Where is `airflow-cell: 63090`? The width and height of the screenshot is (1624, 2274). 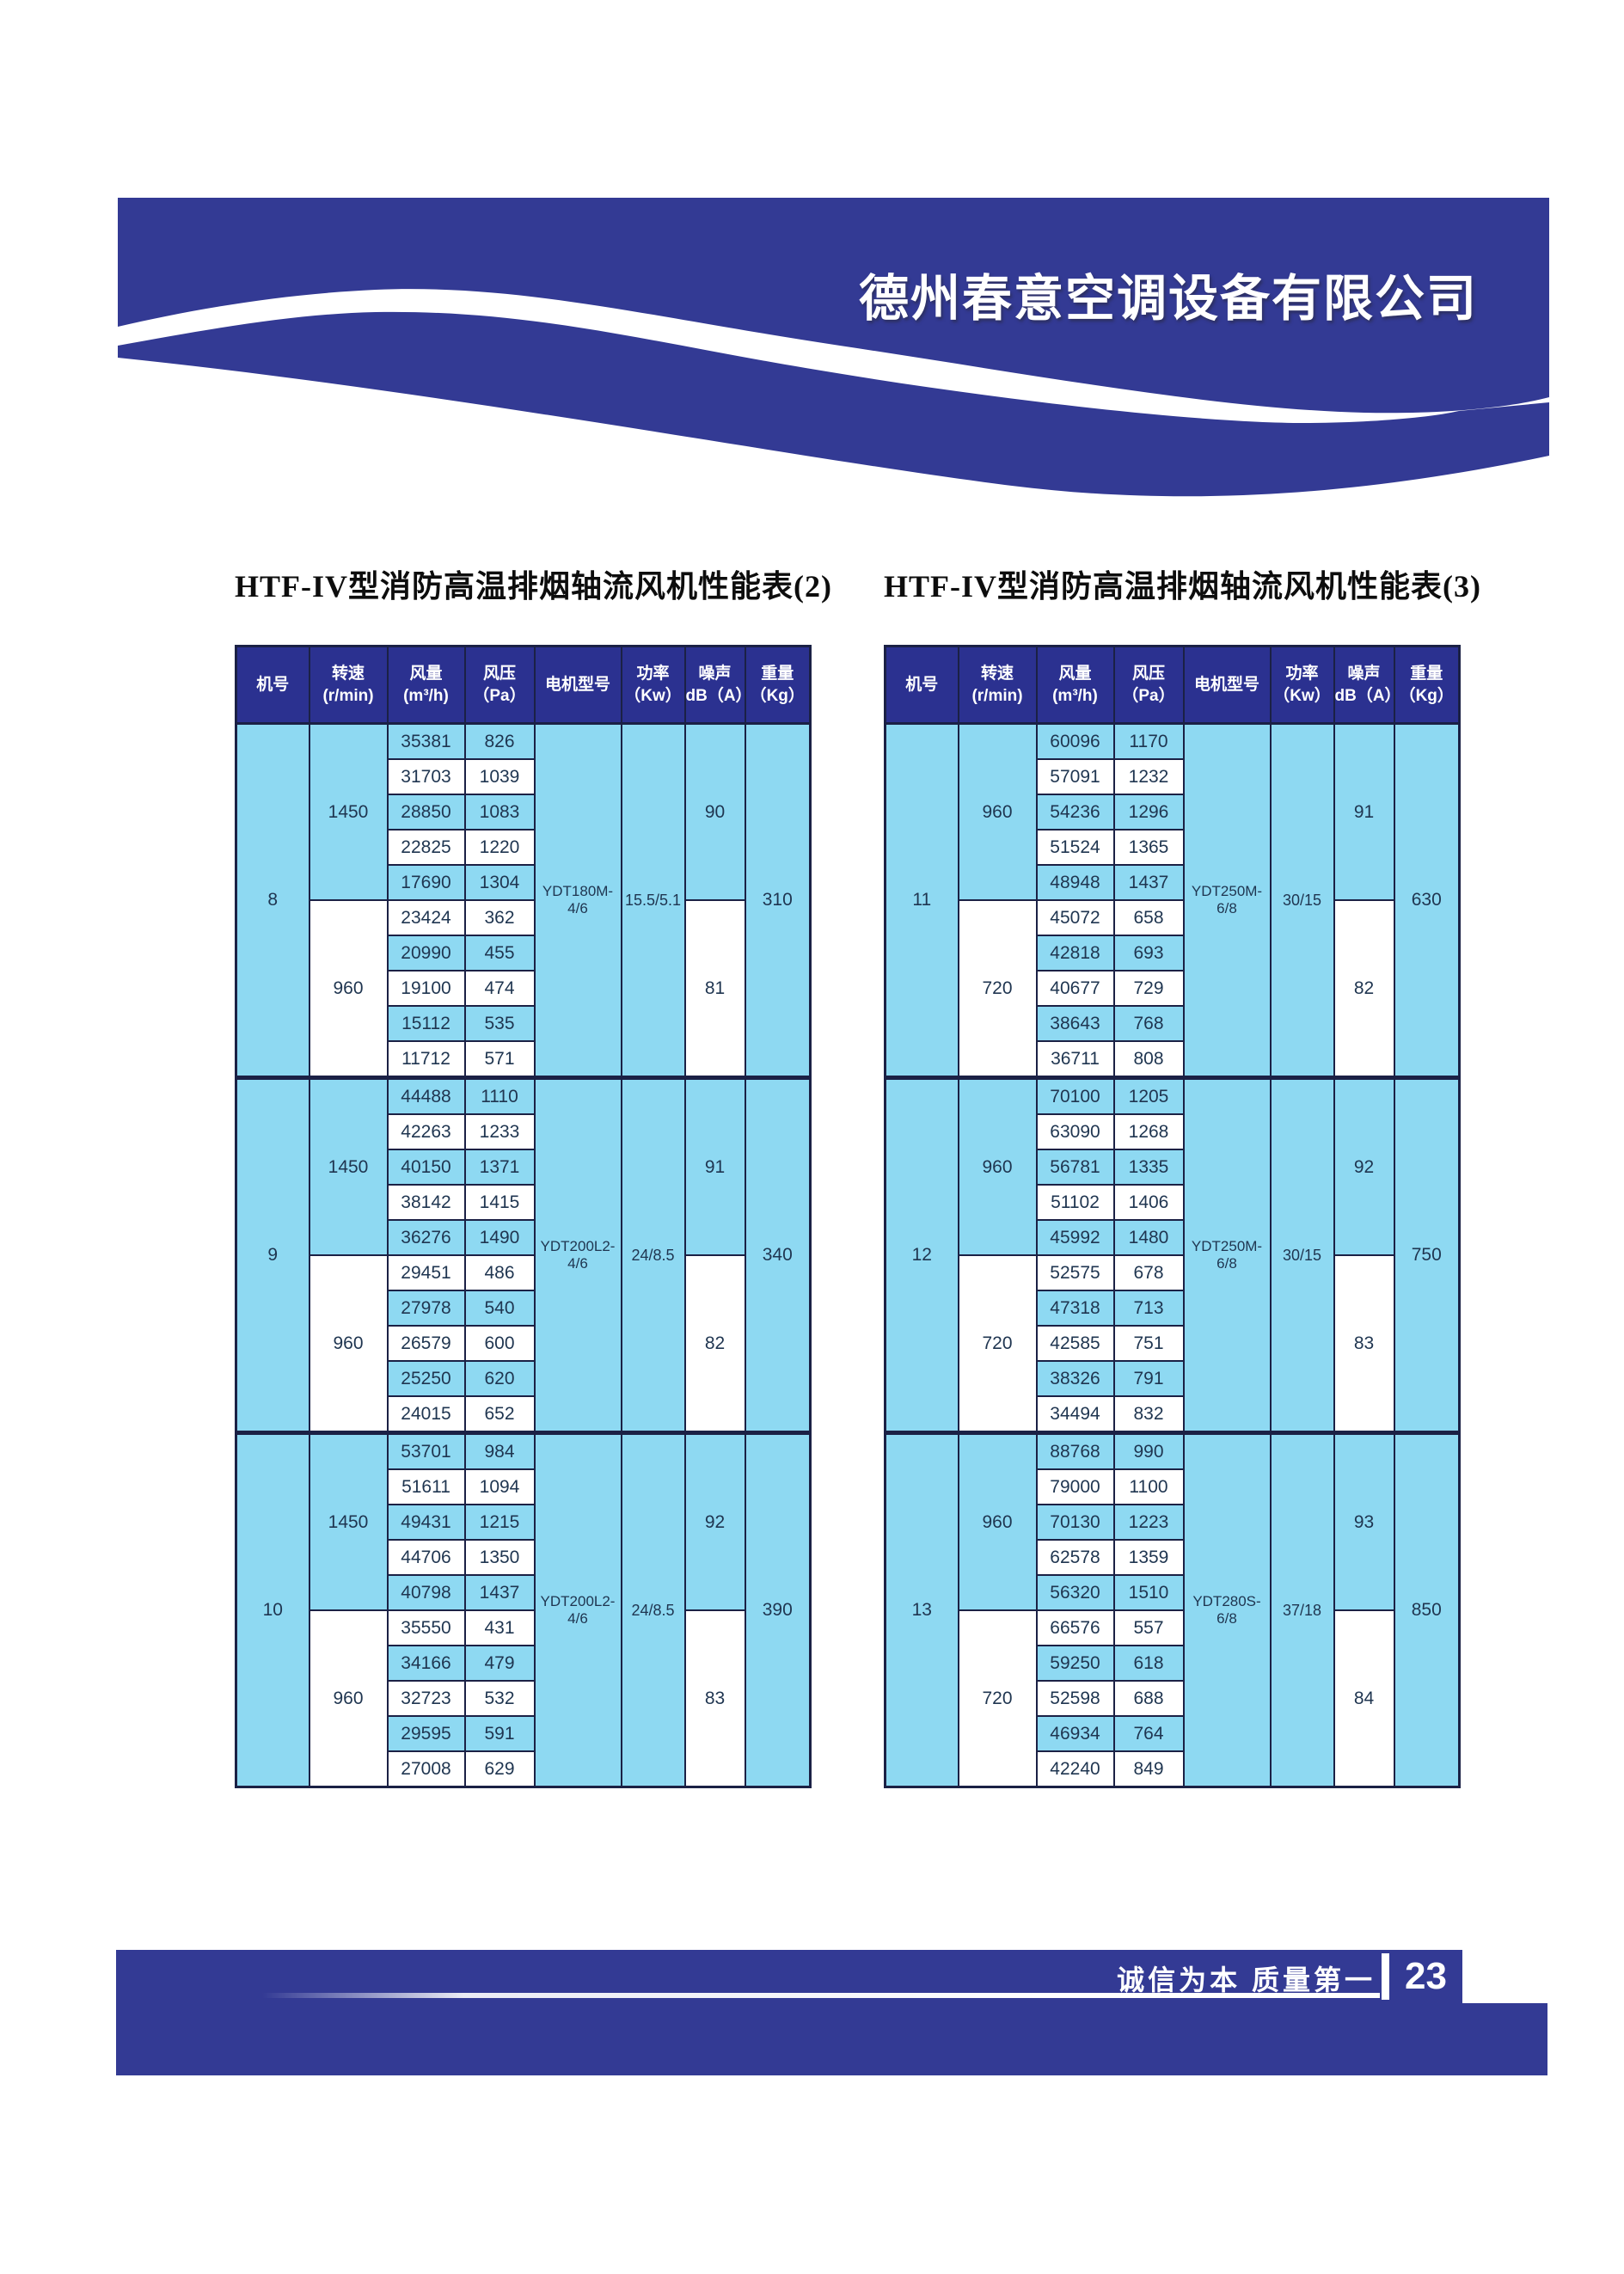
airflow-cell: 63090 is located at coordinates (1075, 1131).